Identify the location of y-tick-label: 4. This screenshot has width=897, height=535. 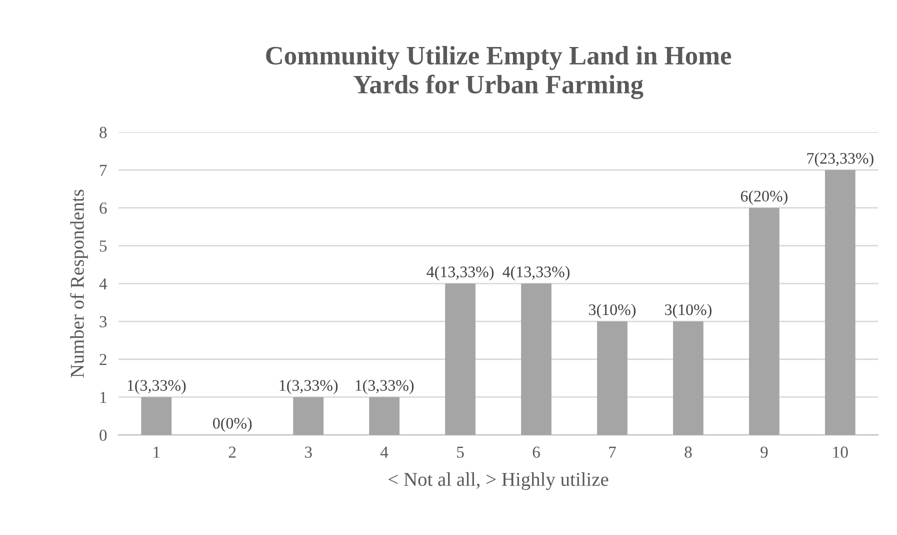
(103, 284).